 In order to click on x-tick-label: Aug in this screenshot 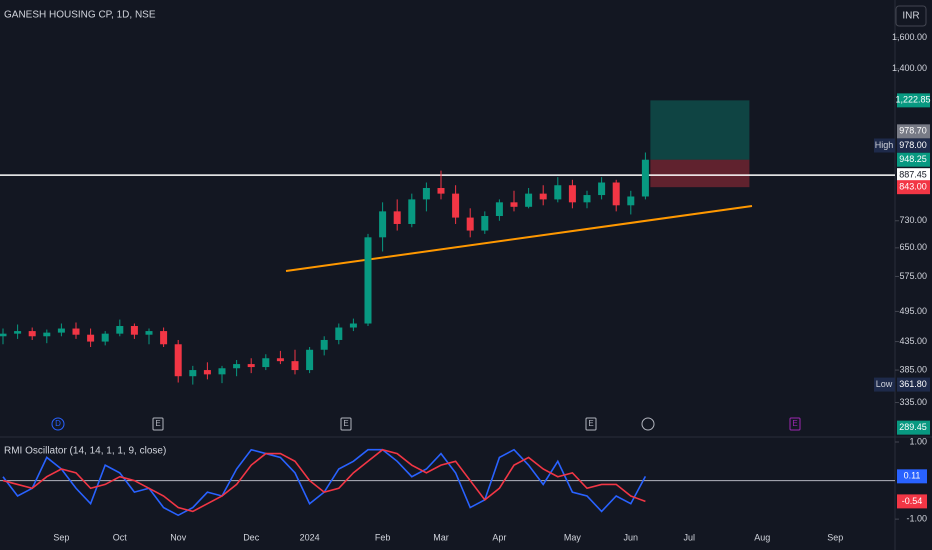, I will do `click(762, 537)`.